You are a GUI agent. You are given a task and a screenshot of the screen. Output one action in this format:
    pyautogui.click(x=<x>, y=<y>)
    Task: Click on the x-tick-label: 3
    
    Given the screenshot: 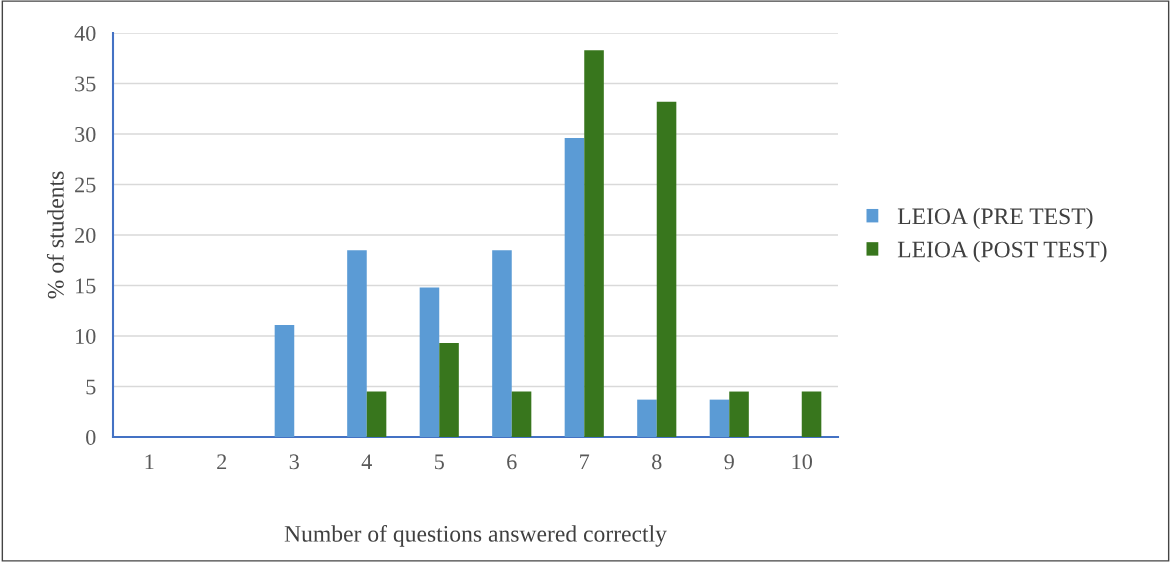 What is the action you would take?
    pyautogui.click(x=294, y=462)
    